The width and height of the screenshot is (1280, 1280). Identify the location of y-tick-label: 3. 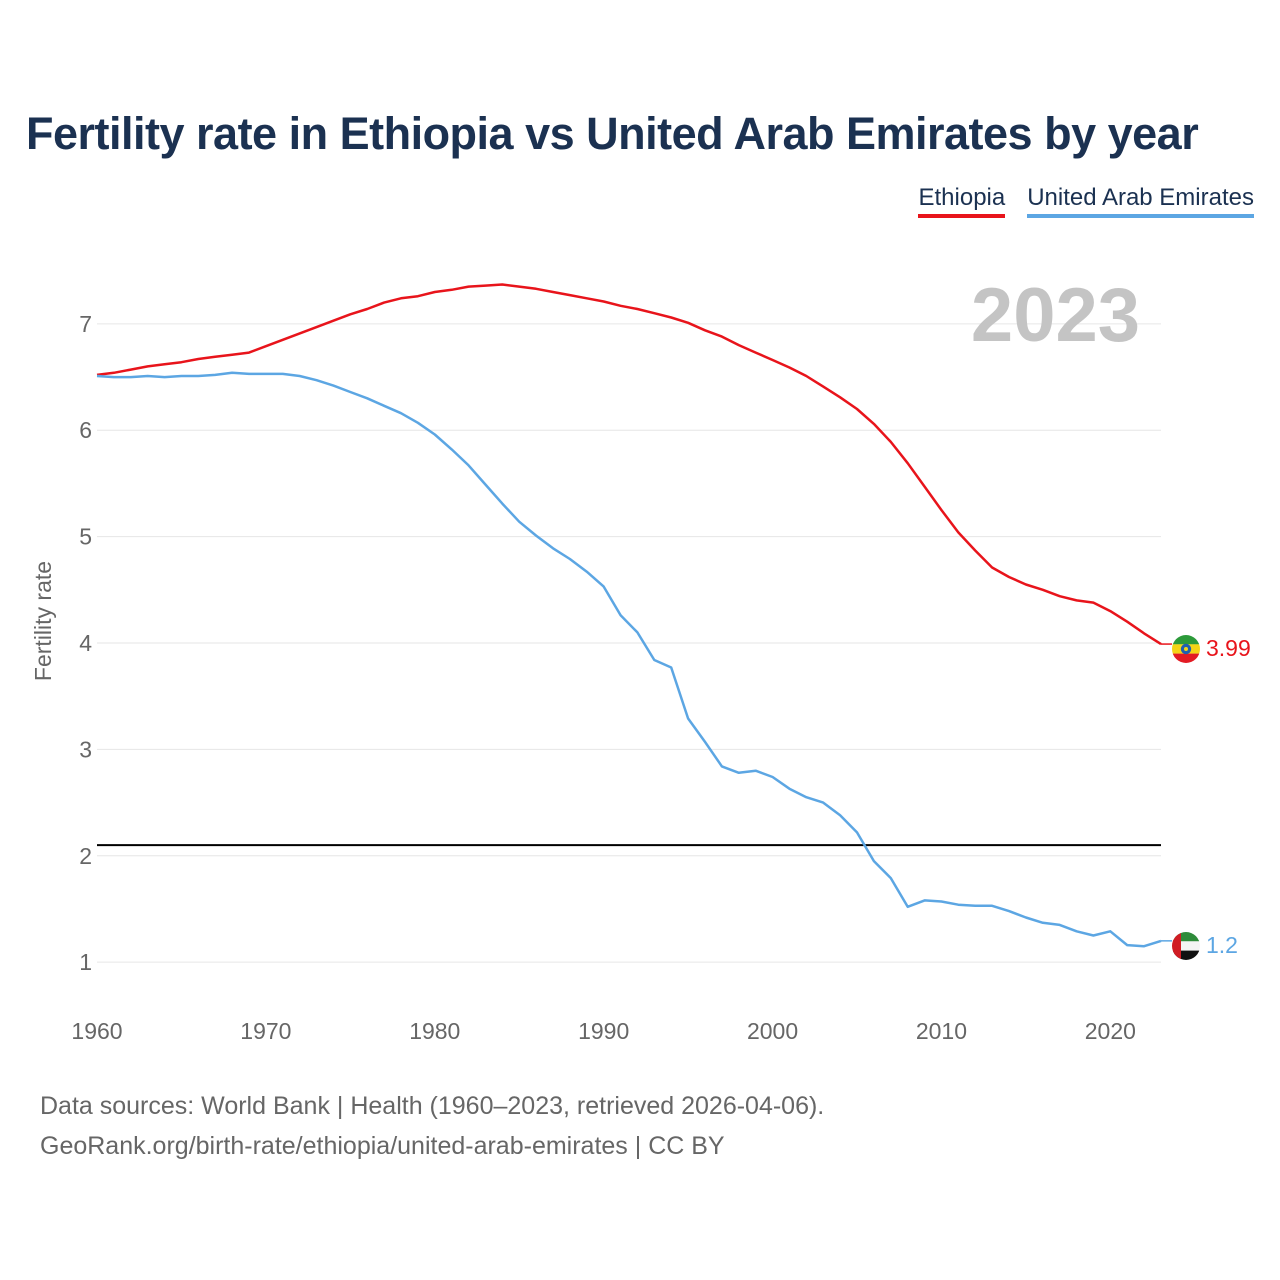
(85, 749).